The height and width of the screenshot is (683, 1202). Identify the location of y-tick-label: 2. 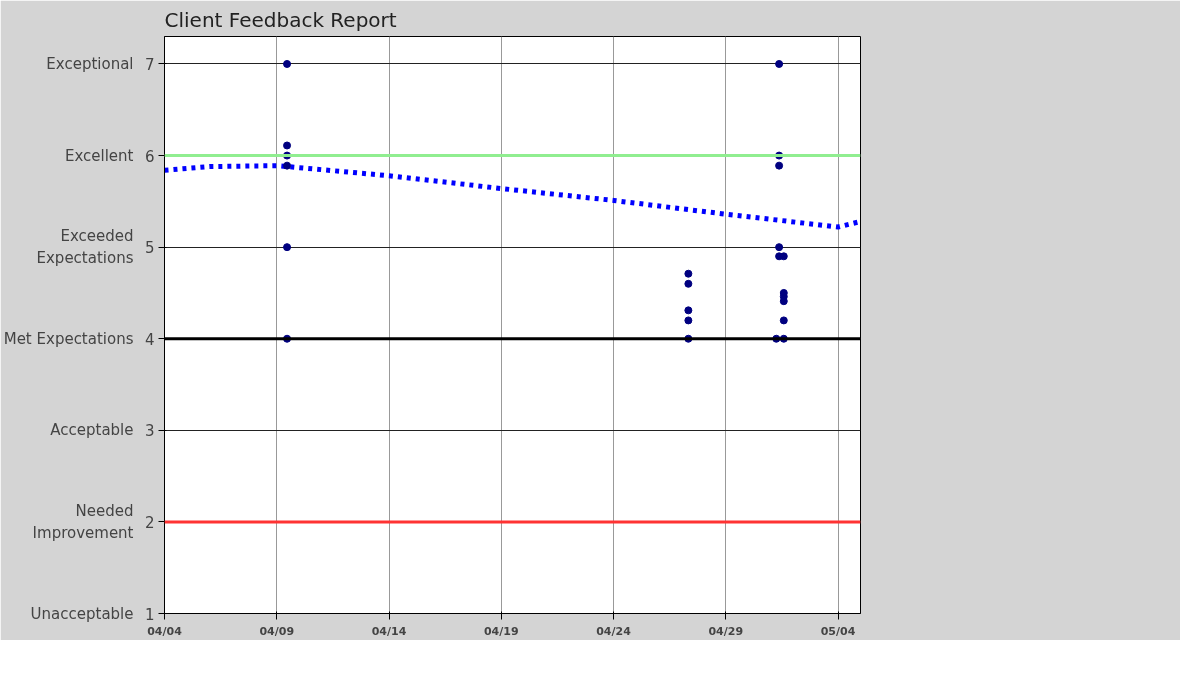
(149, 522).